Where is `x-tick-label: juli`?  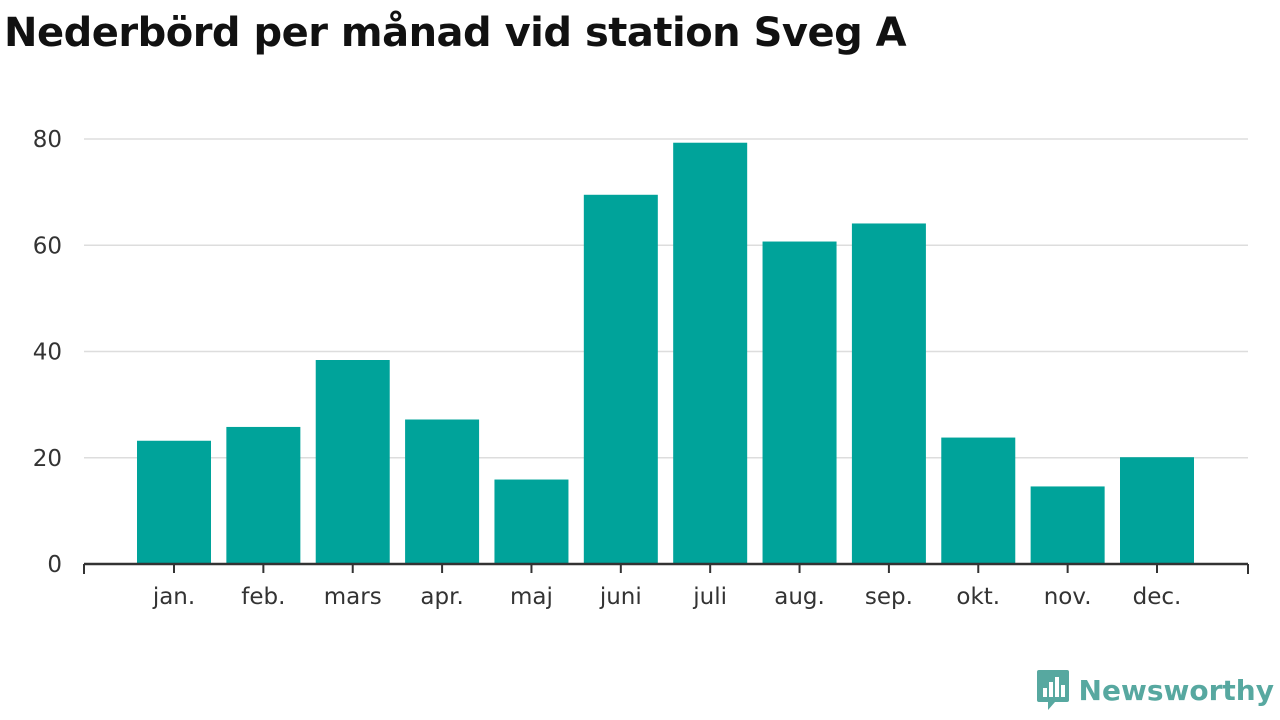
x-tick-label: juli is located at coordinates (709, 597).